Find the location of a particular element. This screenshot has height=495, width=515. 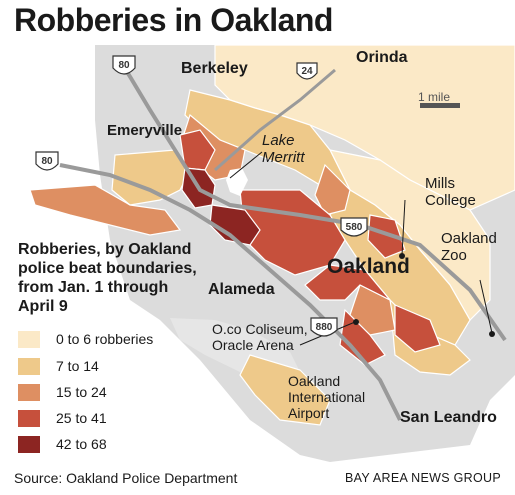

shield-880: 880 is located at coordinates (324, 327).